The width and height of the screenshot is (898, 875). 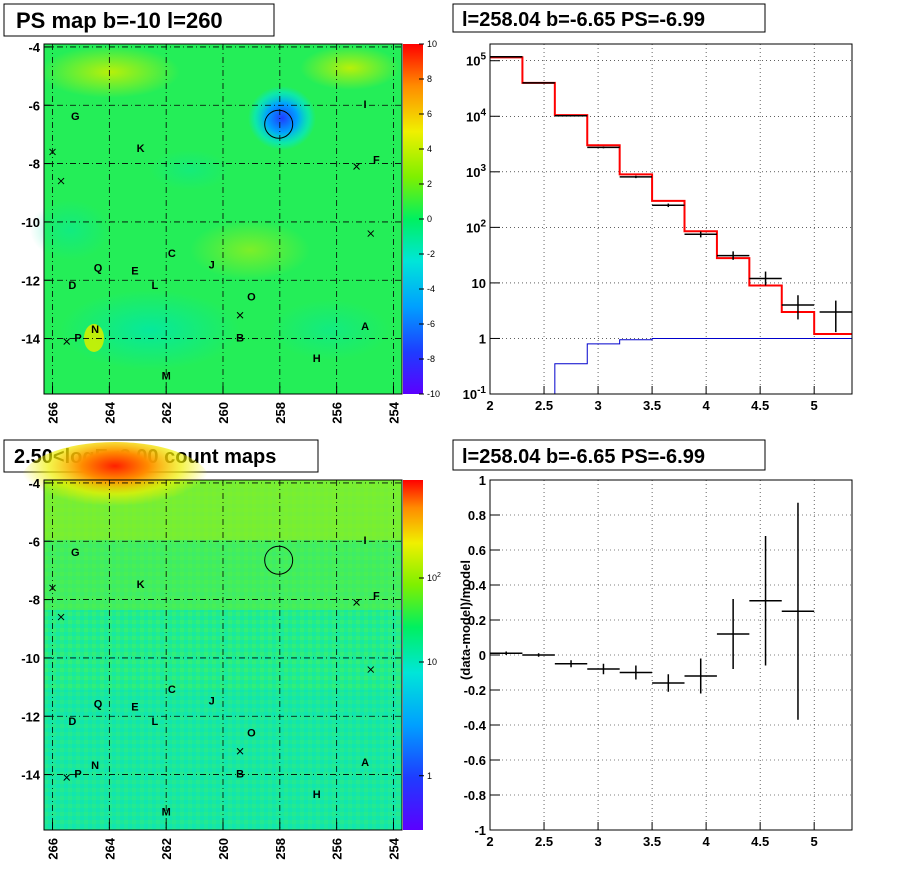 What do you see at coordinates (475, 760) in the screenshot?
I see `y-tick-label: -0.6` at bounding box center [475, 760].